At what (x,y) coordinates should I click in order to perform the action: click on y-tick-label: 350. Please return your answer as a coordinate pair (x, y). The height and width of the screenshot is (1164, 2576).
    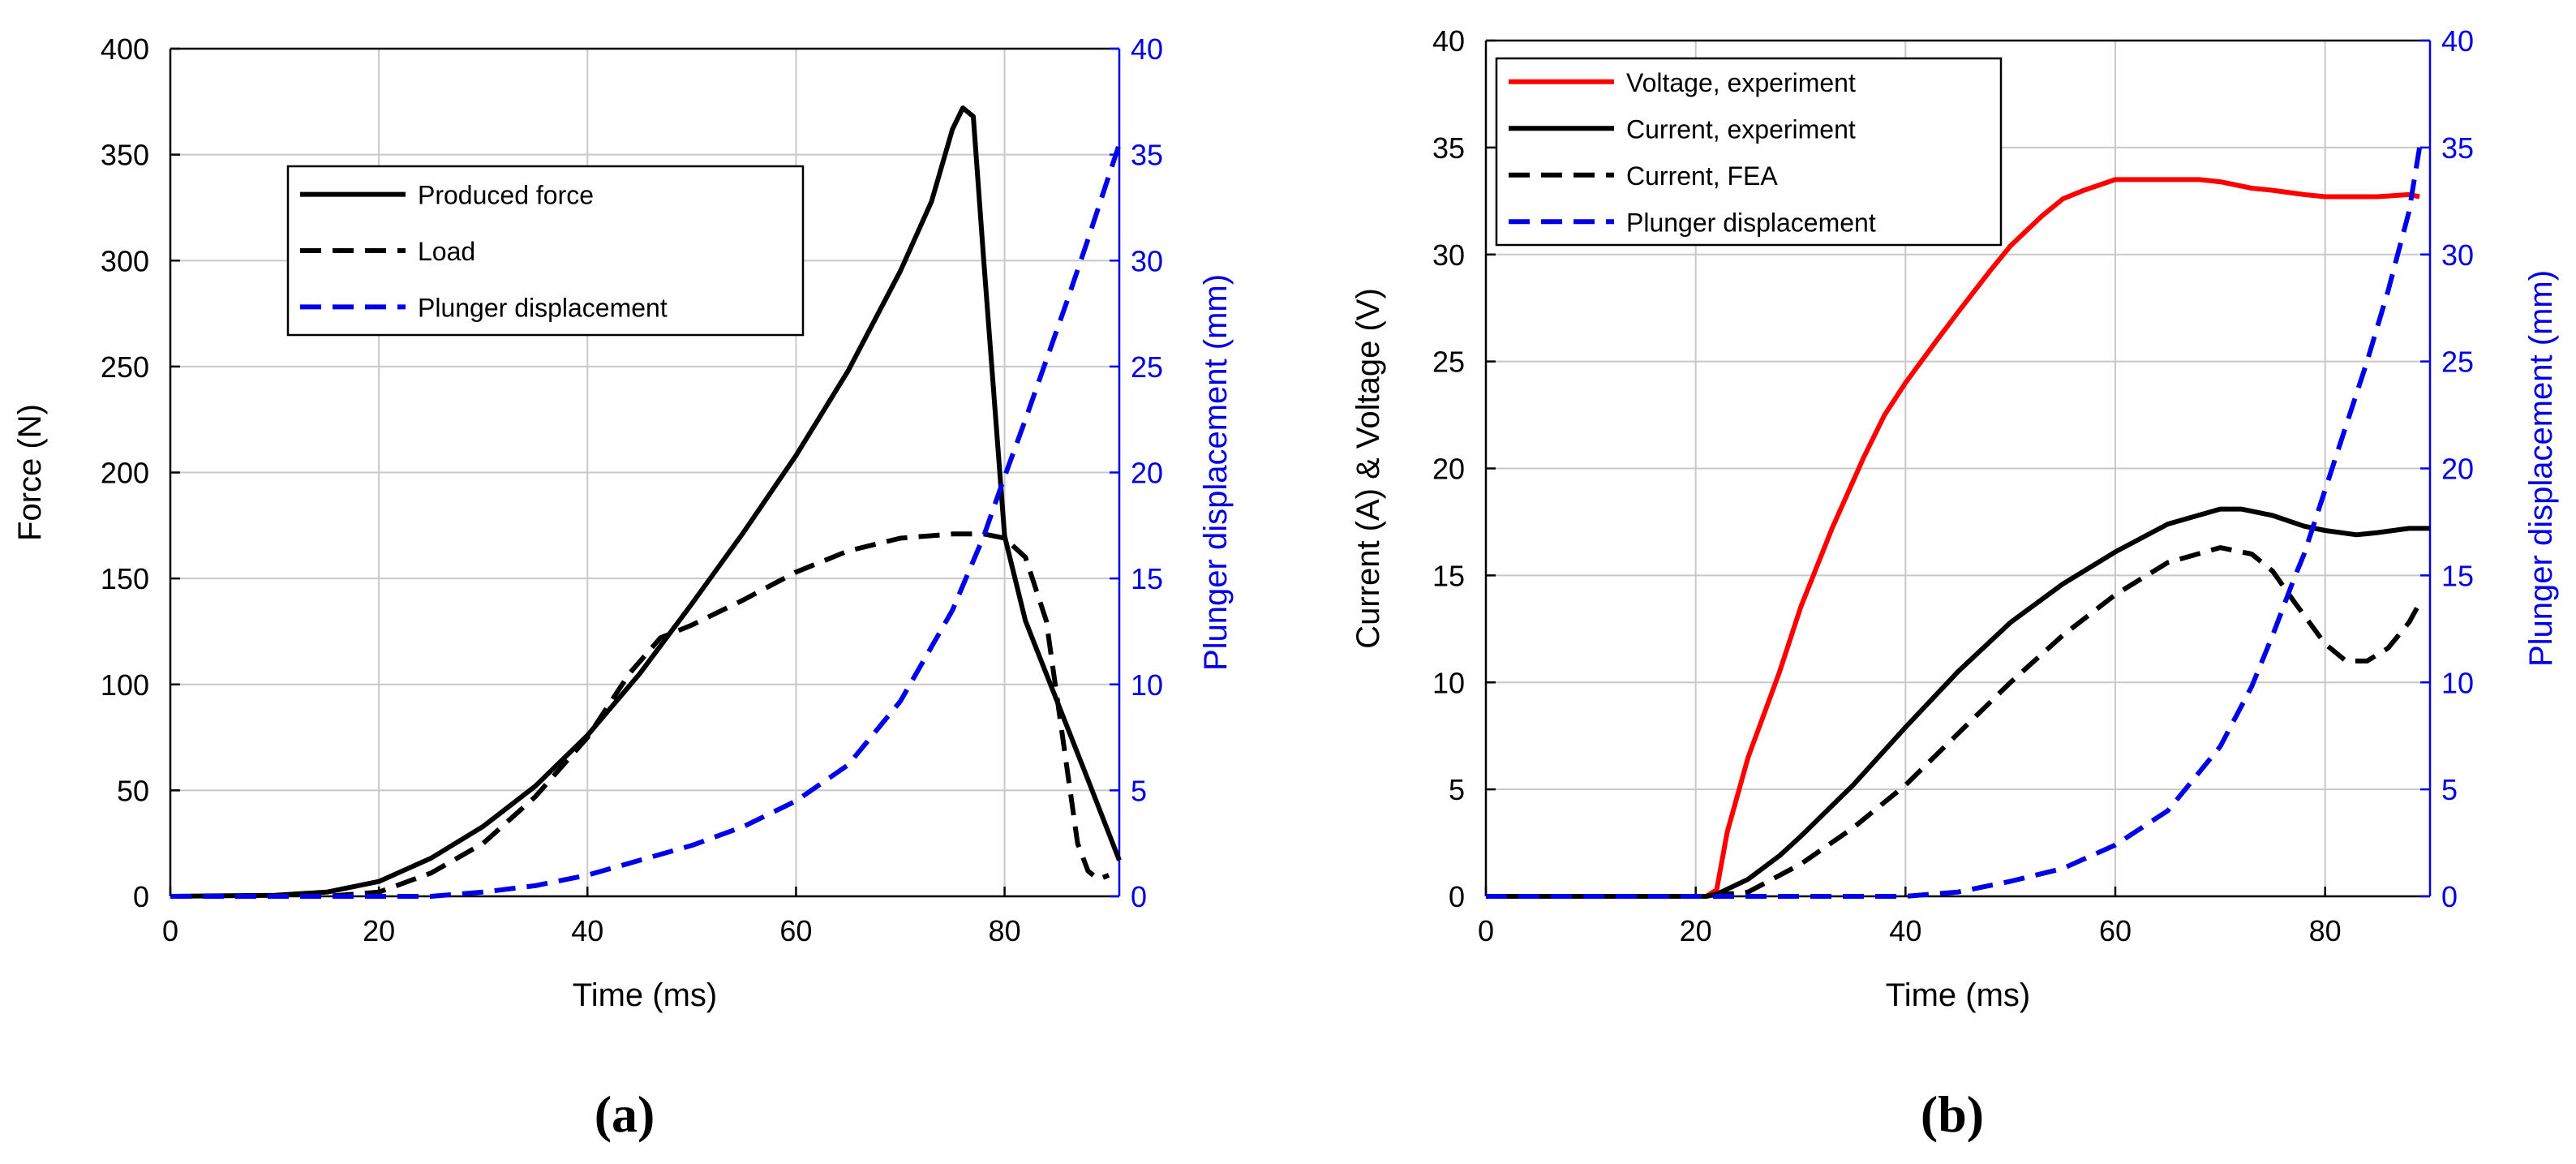
    Looking at the image, I should click on (125, 155).